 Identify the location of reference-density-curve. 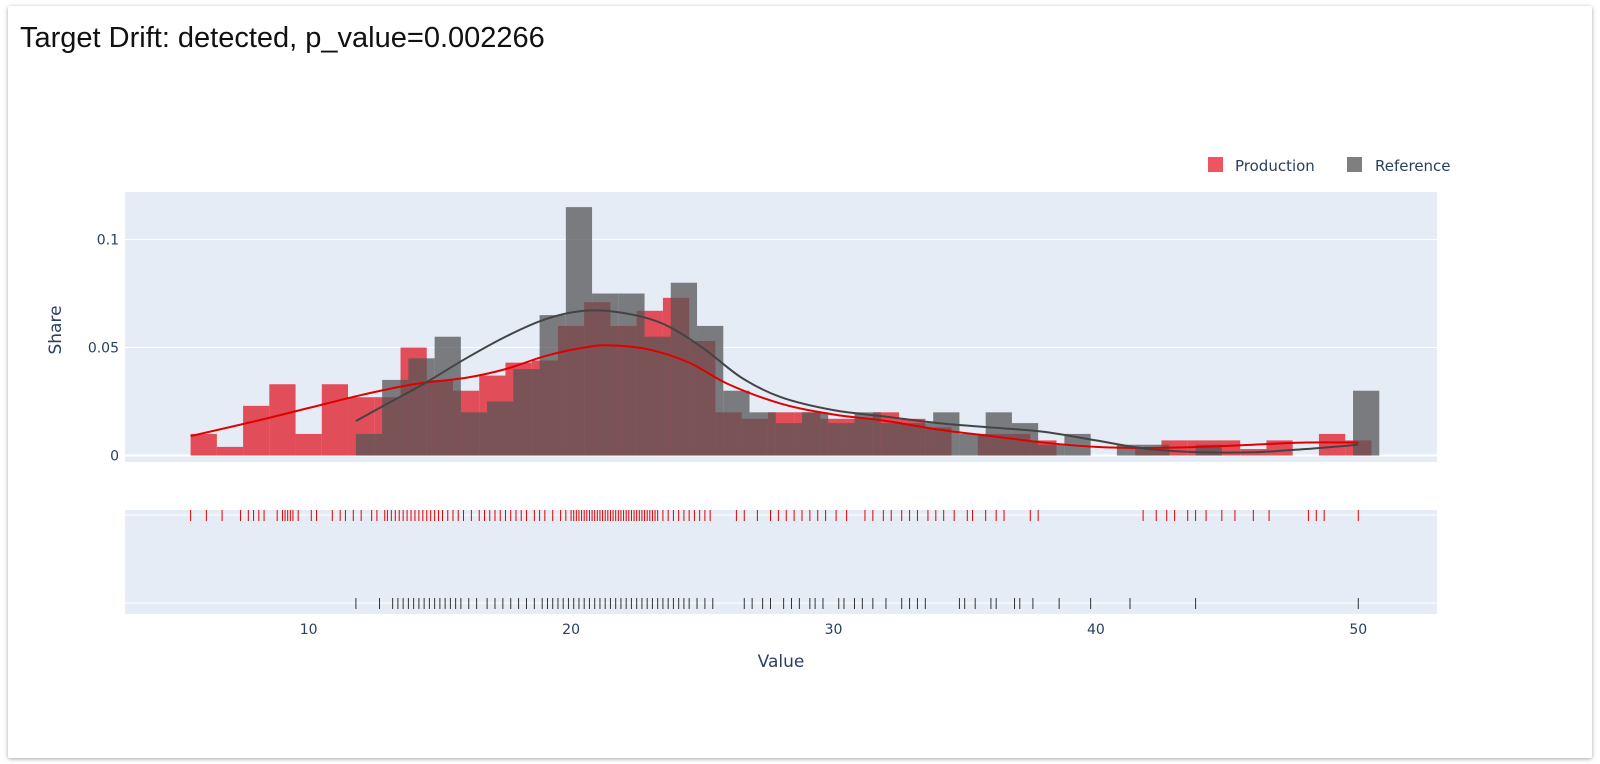
(857, 381).